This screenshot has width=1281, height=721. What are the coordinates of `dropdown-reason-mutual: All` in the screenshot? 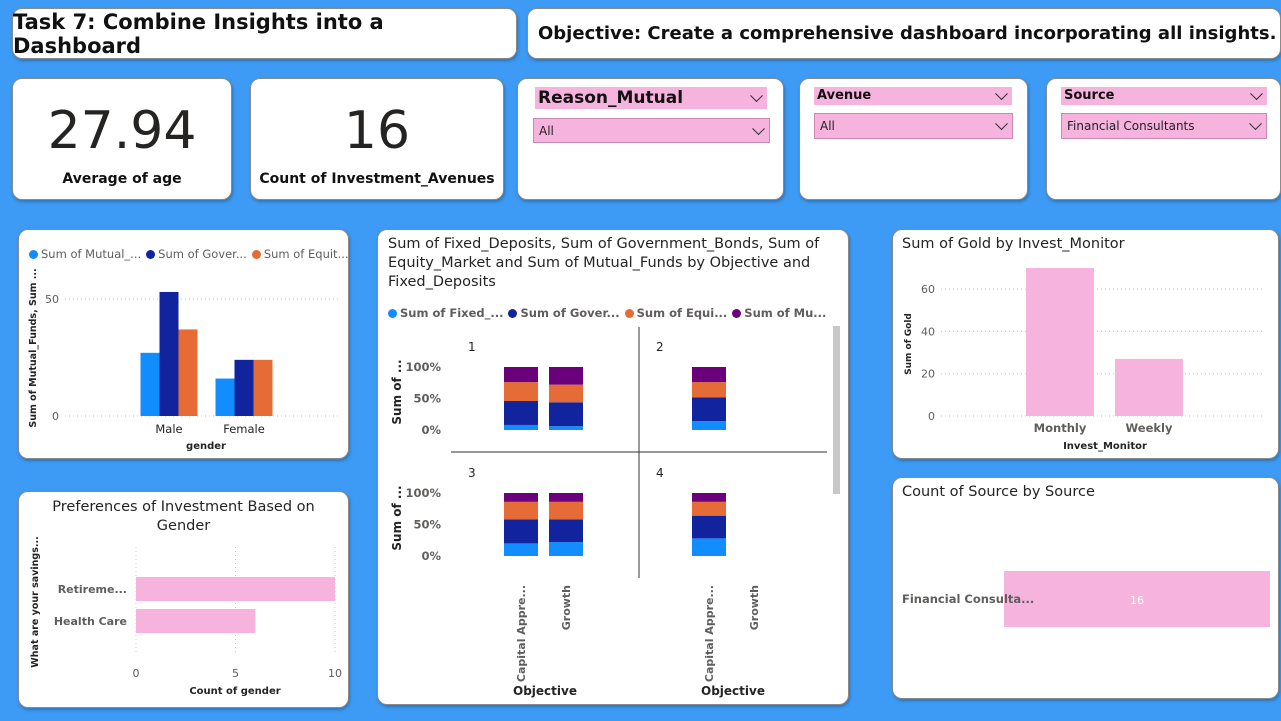 It's located at (651, 130).